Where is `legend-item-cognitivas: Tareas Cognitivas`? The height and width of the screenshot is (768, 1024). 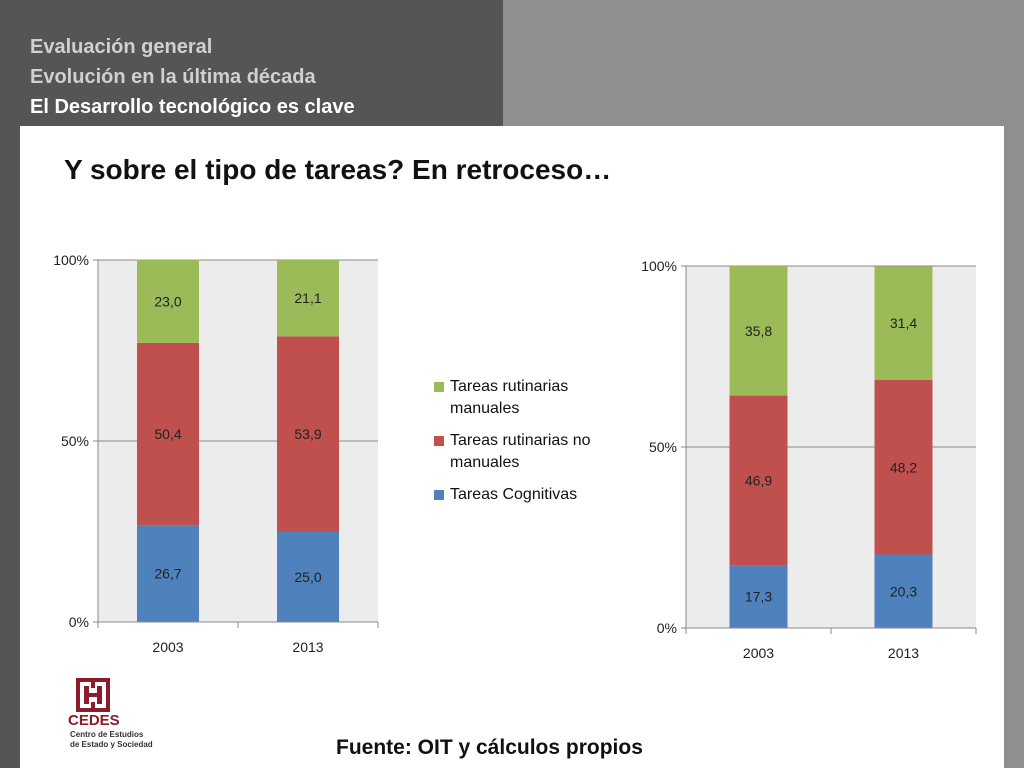
legend-item-cognitivas: Tareas Cognitivas is located at coordinates (524, 495).